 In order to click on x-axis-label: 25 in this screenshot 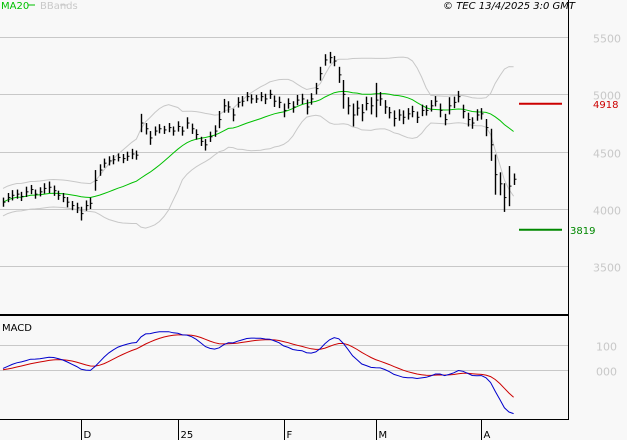, I will do `click(187, 435)`.